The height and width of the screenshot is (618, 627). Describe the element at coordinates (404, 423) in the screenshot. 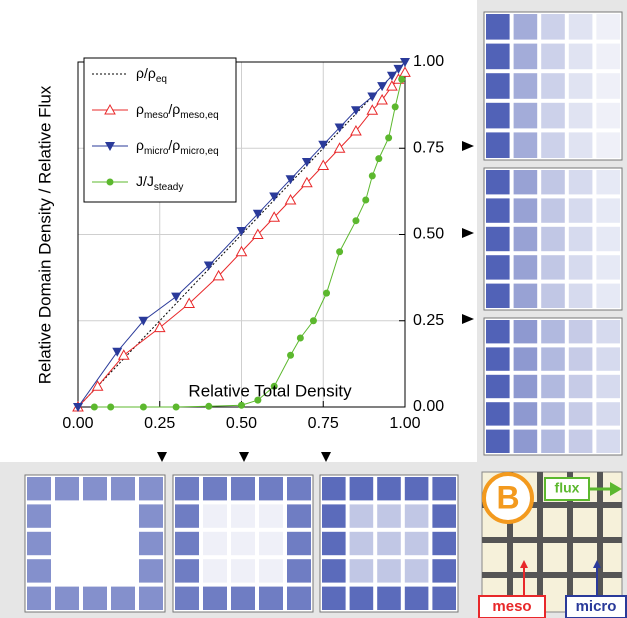

I see `x-tick-label: 1.00` at that location.